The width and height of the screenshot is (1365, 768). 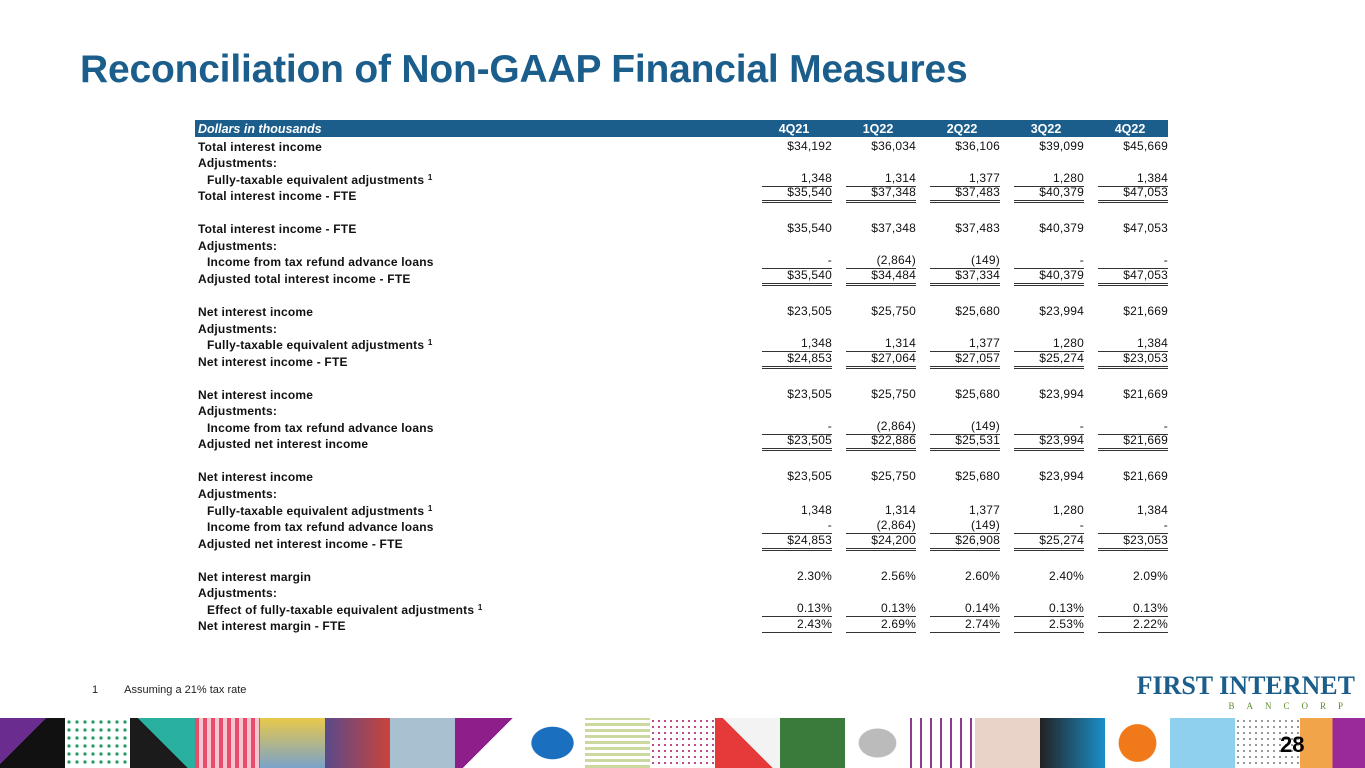 What do you see at coordinates (1291, 706) in the screenshot?
I see `logo-subtitle: BANCORP` at bounding box center [1291, 706].